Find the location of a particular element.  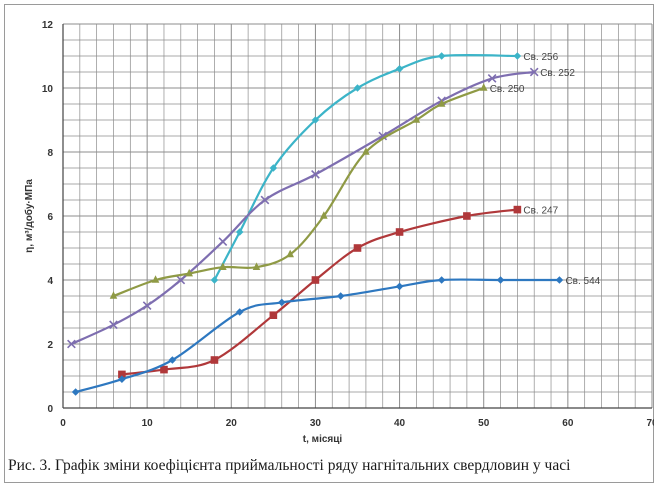

y-tick-label: 8 is located at coordinates (50, 153).